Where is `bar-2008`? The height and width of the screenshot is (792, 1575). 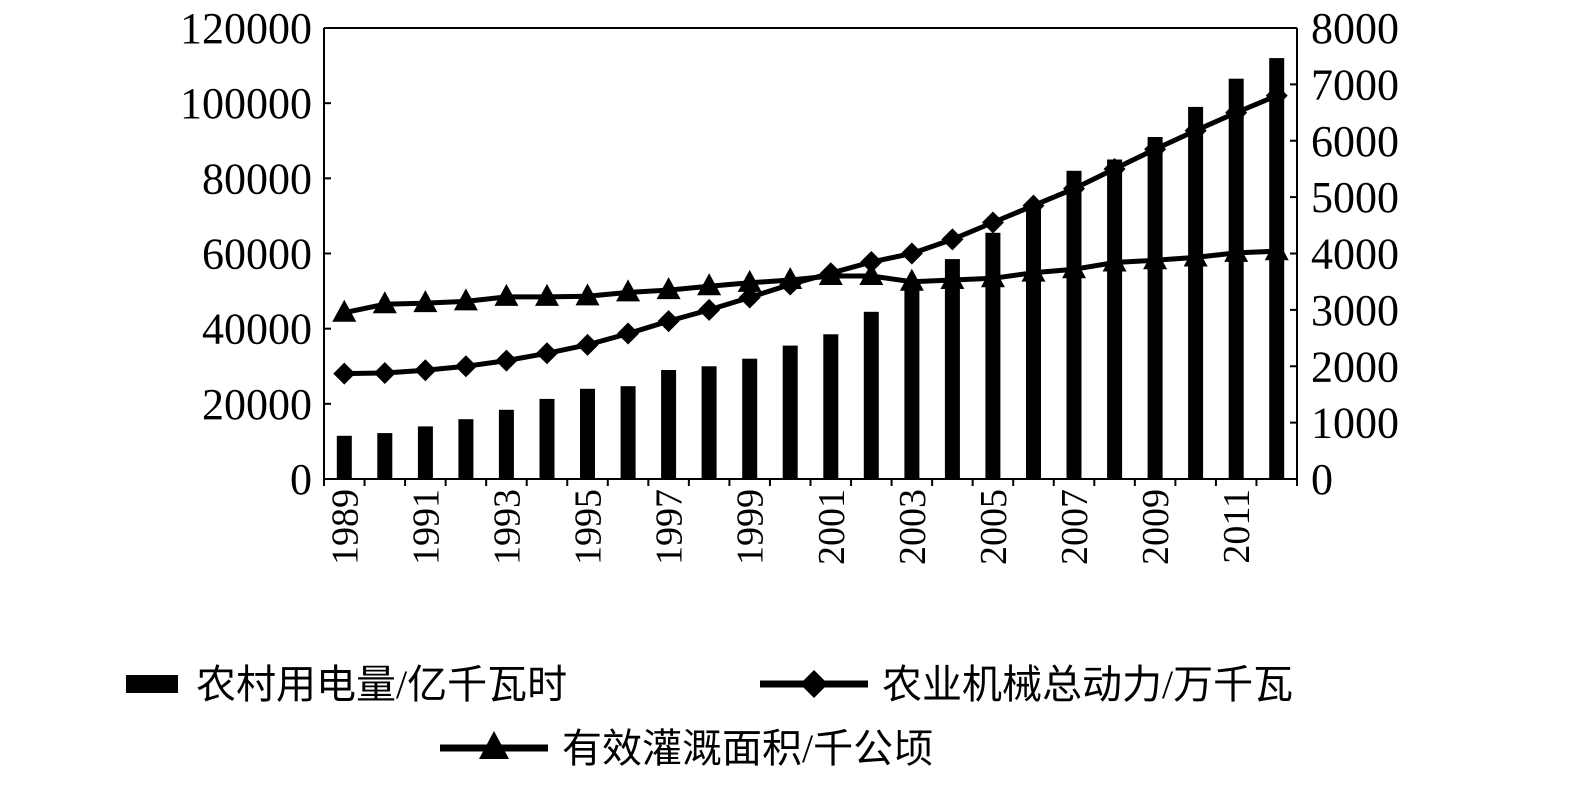 bar-2008 is located at coordinates (1115, 319).